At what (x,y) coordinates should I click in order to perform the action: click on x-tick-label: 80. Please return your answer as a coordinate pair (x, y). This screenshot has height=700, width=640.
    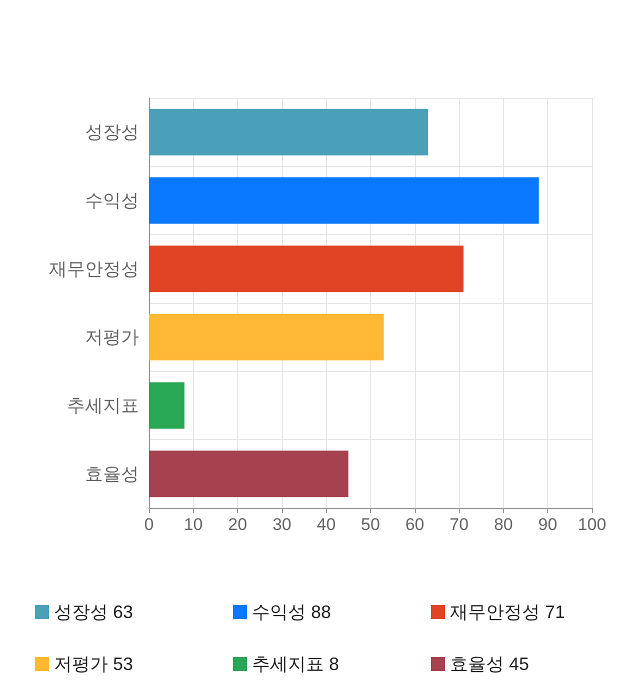
    Looking at the image, I should click on (503, 524).